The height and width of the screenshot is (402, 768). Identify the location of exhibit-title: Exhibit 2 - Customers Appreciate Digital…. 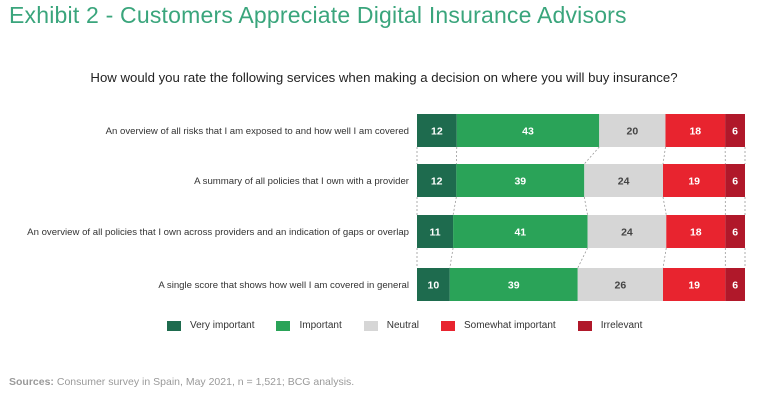
(318, 15).